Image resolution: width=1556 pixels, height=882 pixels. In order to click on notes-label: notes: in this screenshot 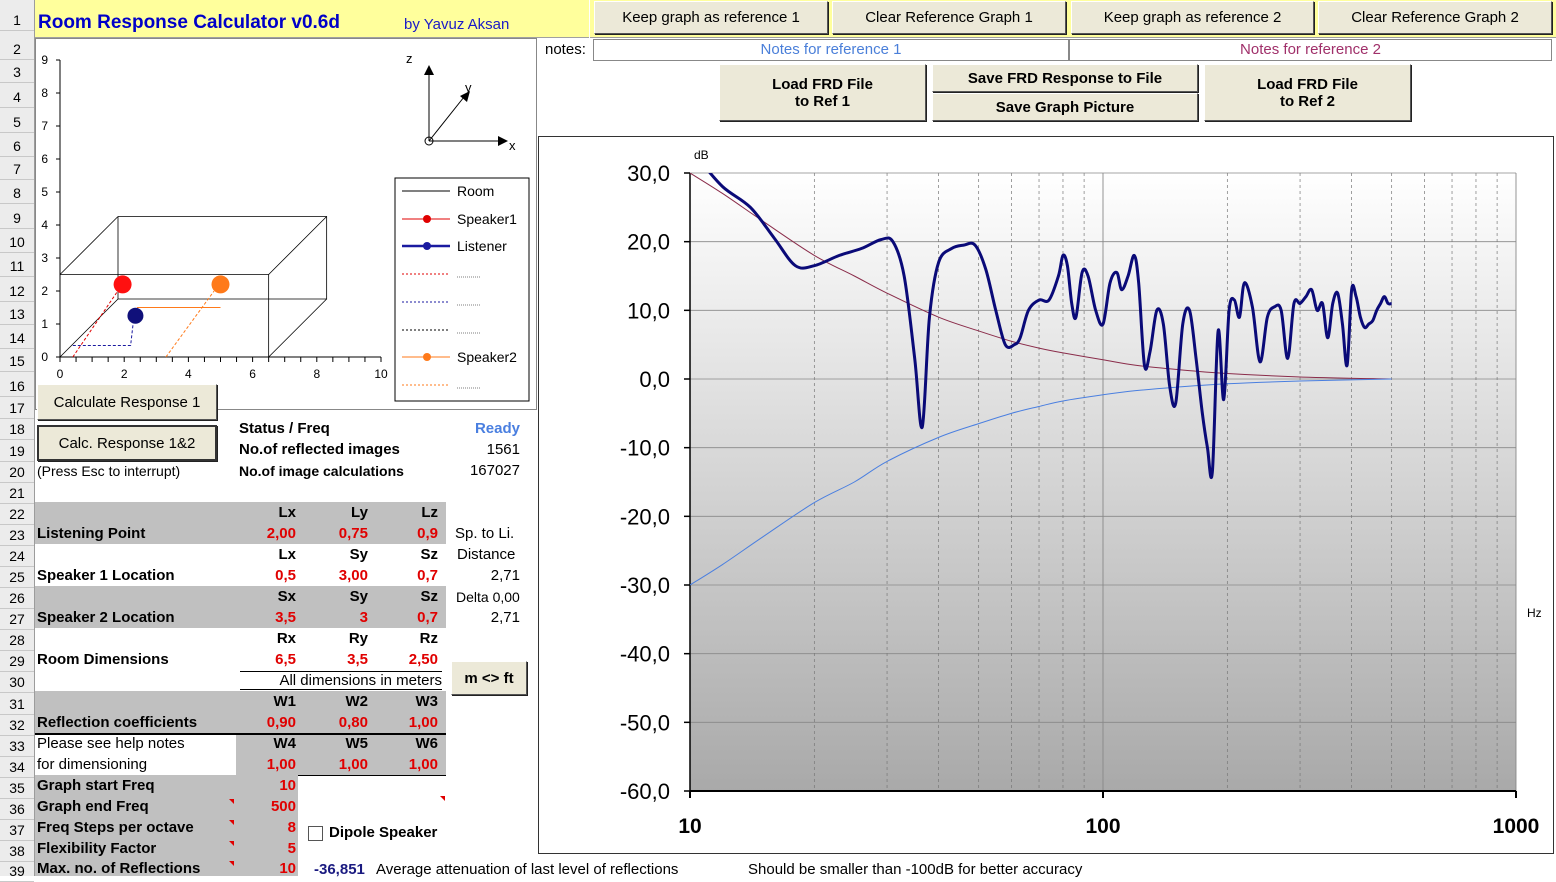, I will do `click(565, 49)`.